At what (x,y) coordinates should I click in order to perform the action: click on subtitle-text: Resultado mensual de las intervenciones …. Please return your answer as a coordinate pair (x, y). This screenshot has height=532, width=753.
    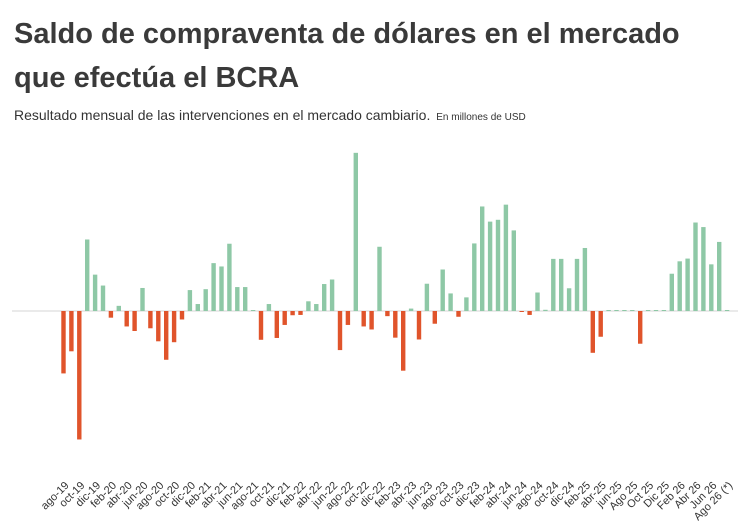
    Looking at the image, I should click on (222, 115).